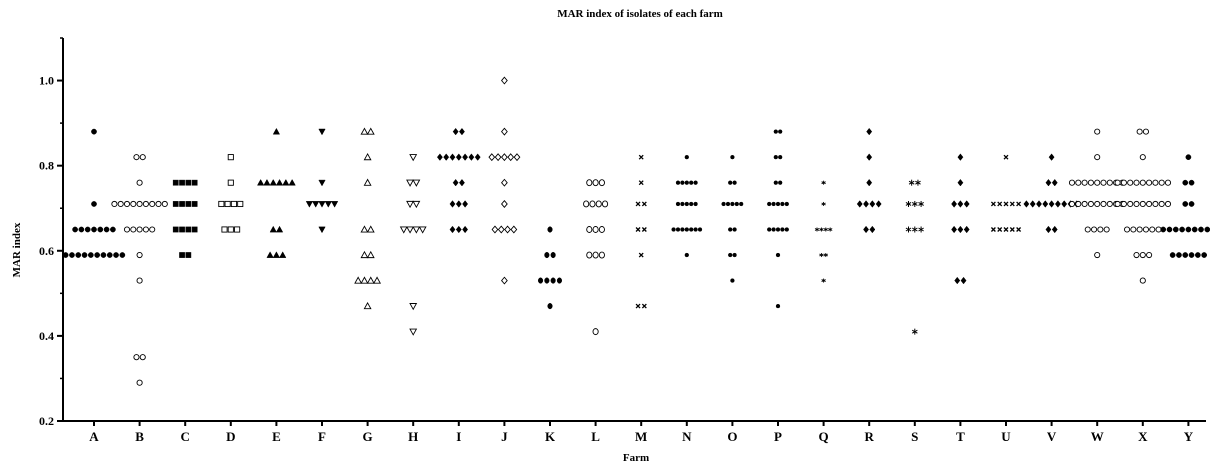 The width and height of the screenshot is (1210, 470). What do you see at coordinates (51, 232) in the screenshot?
I see `y-ticks: 0.2 0.4 0.6 0.8 1.0` at bounding box center [51, 232].